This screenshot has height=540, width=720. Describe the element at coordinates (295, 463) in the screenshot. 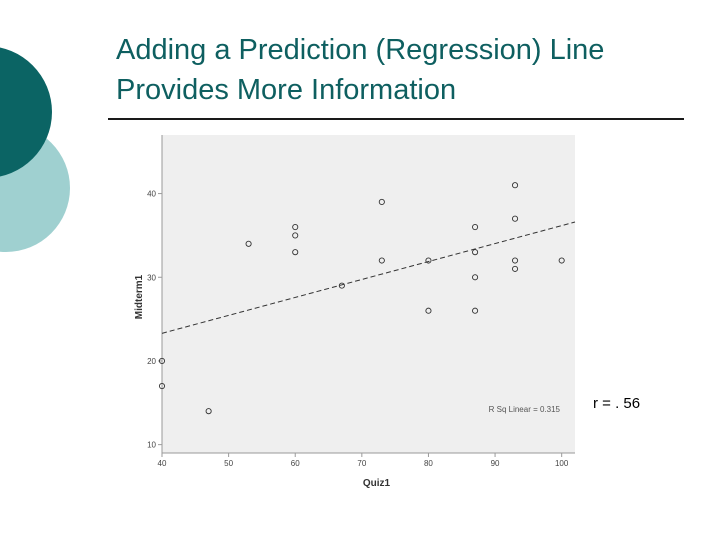

I see `x-tick-label: 60` at that location.